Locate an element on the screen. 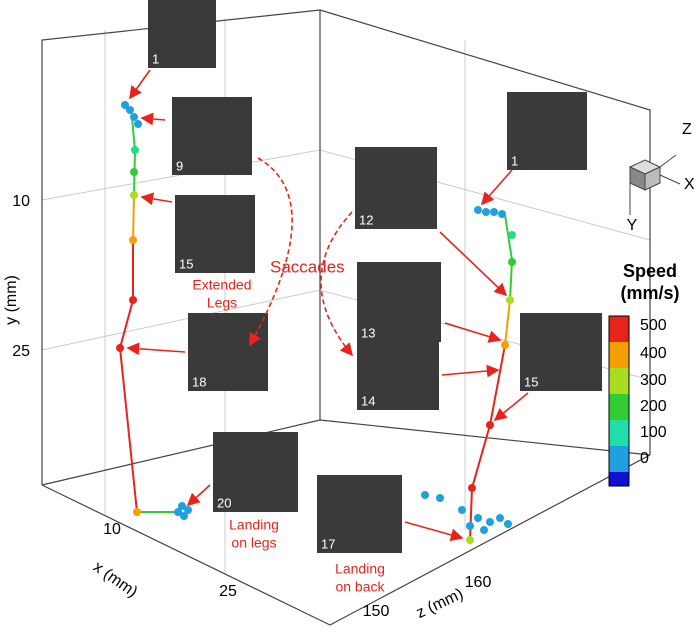 The image size is (700, 633). colorbar-tick: 500 is located at coordinates (653, 325).